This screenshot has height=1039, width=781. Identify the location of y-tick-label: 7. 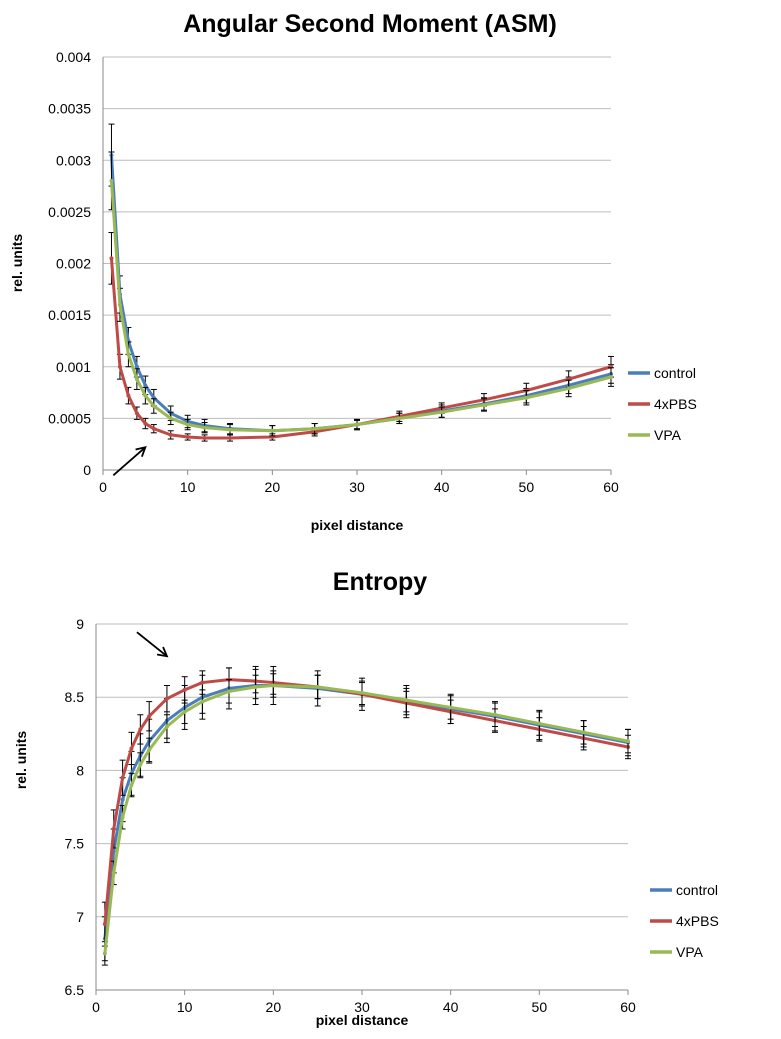
(80, 917).